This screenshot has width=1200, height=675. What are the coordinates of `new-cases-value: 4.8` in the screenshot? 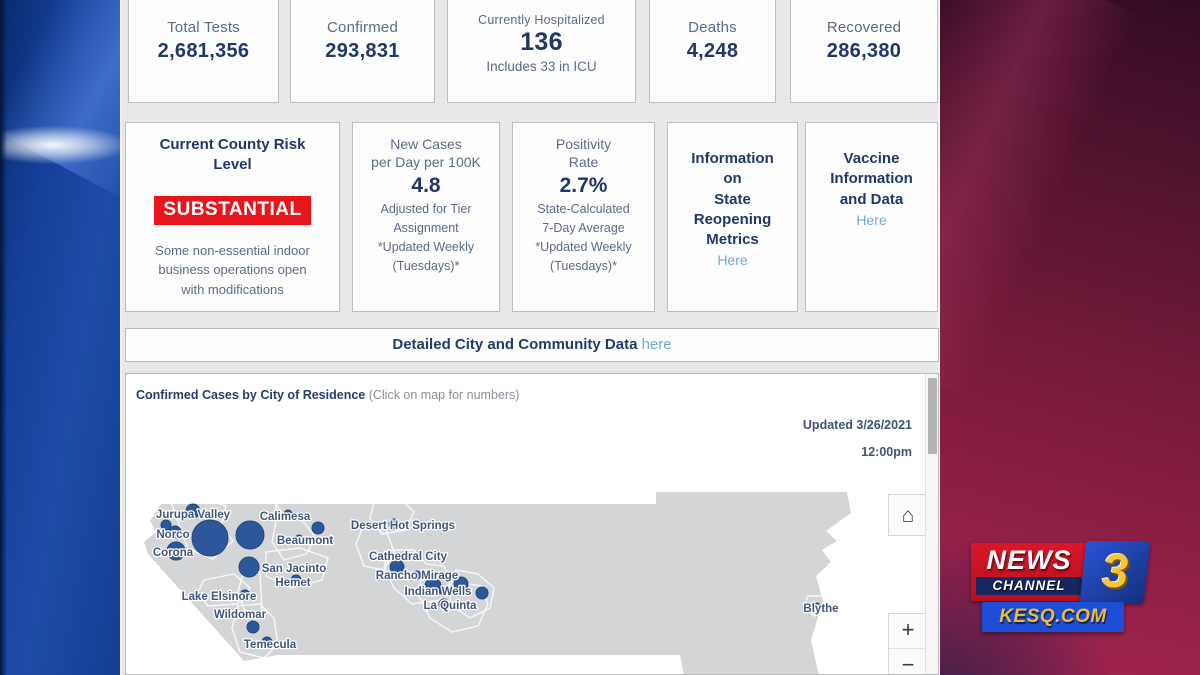 It's located at (426, 186).